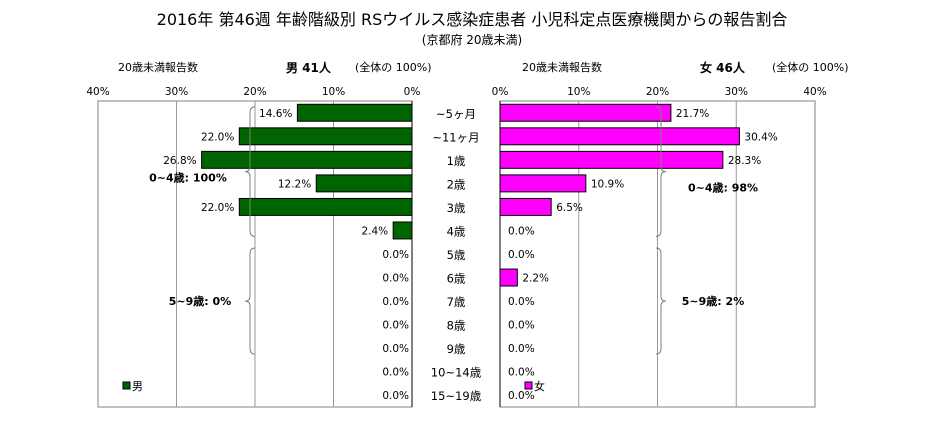  I want to click on age-category-label: 3歳, so click(456, 208).